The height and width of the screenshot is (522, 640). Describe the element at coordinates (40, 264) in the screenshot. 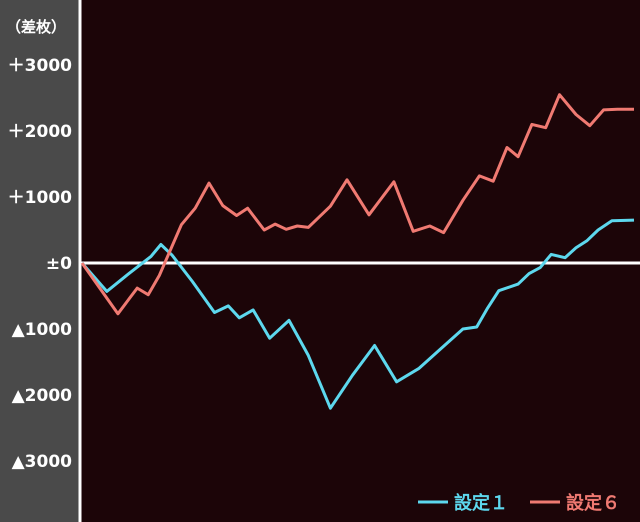

I see `y-tick-labels: ＋3000 ＋2000 ＋1000 ±0 ▲1000 ▲2000 ▲3000` at that location.